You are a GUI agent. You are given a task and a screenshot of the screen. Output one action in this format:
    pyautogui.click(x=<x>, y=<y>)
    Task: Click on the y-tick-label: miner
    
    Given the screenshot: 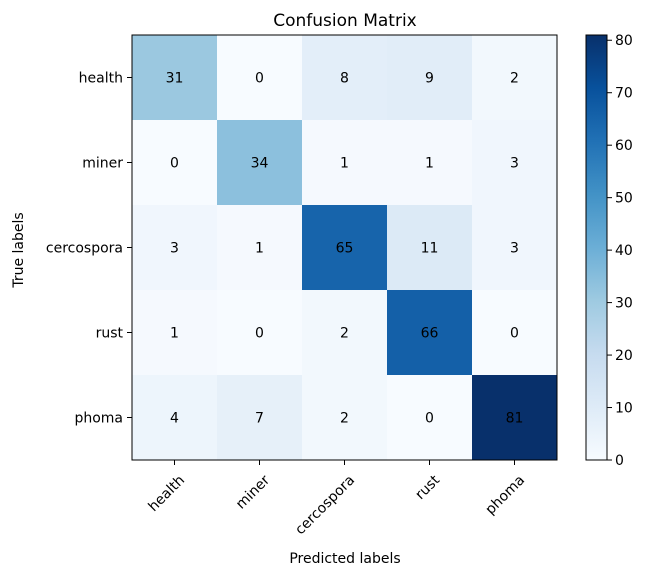 What is the action you would take?
    pyautogui.click(x=102, y=164)
    